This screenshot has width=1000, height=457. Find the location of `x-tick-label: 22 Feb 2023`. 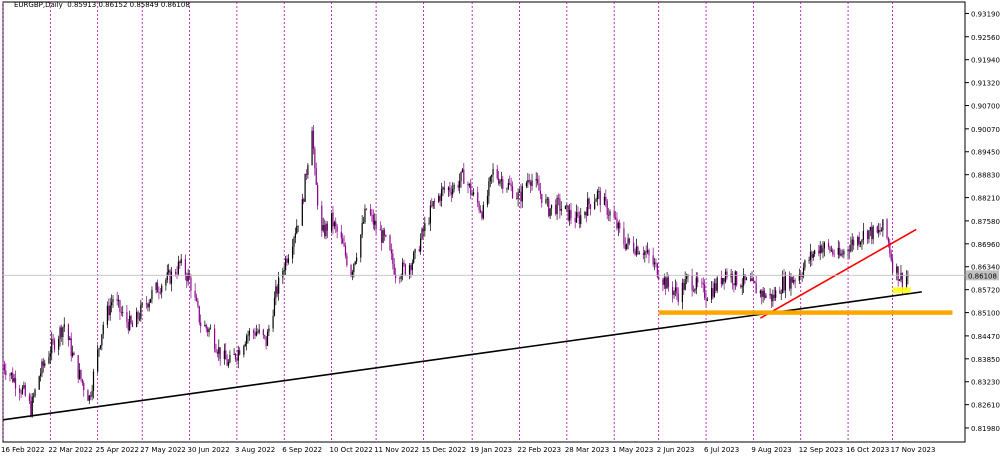

x-tick-label: 22 Feb 2023 is located at coordinates (540, 450).